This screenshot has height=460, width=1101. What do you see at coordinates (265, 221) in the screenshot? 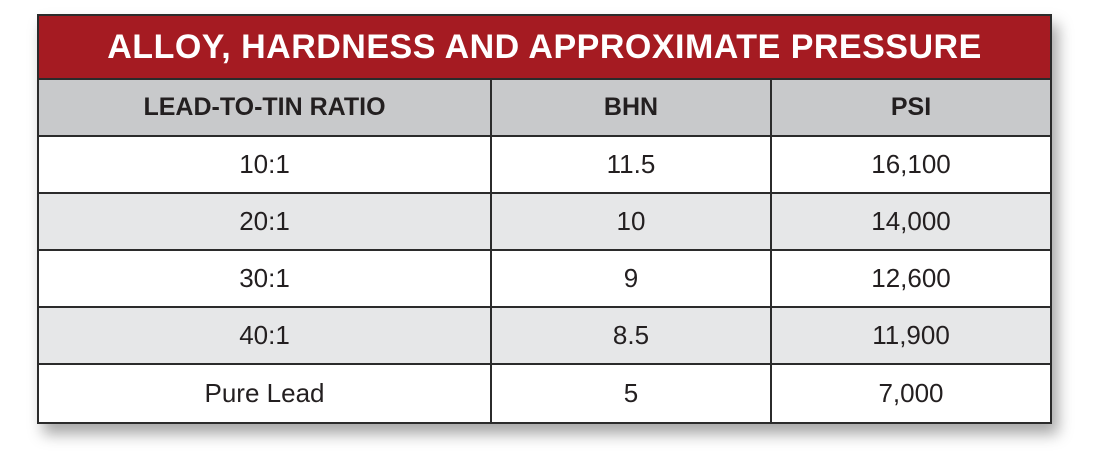
I see `cell-ratio: 20:1` at bounding box center [265, 221].